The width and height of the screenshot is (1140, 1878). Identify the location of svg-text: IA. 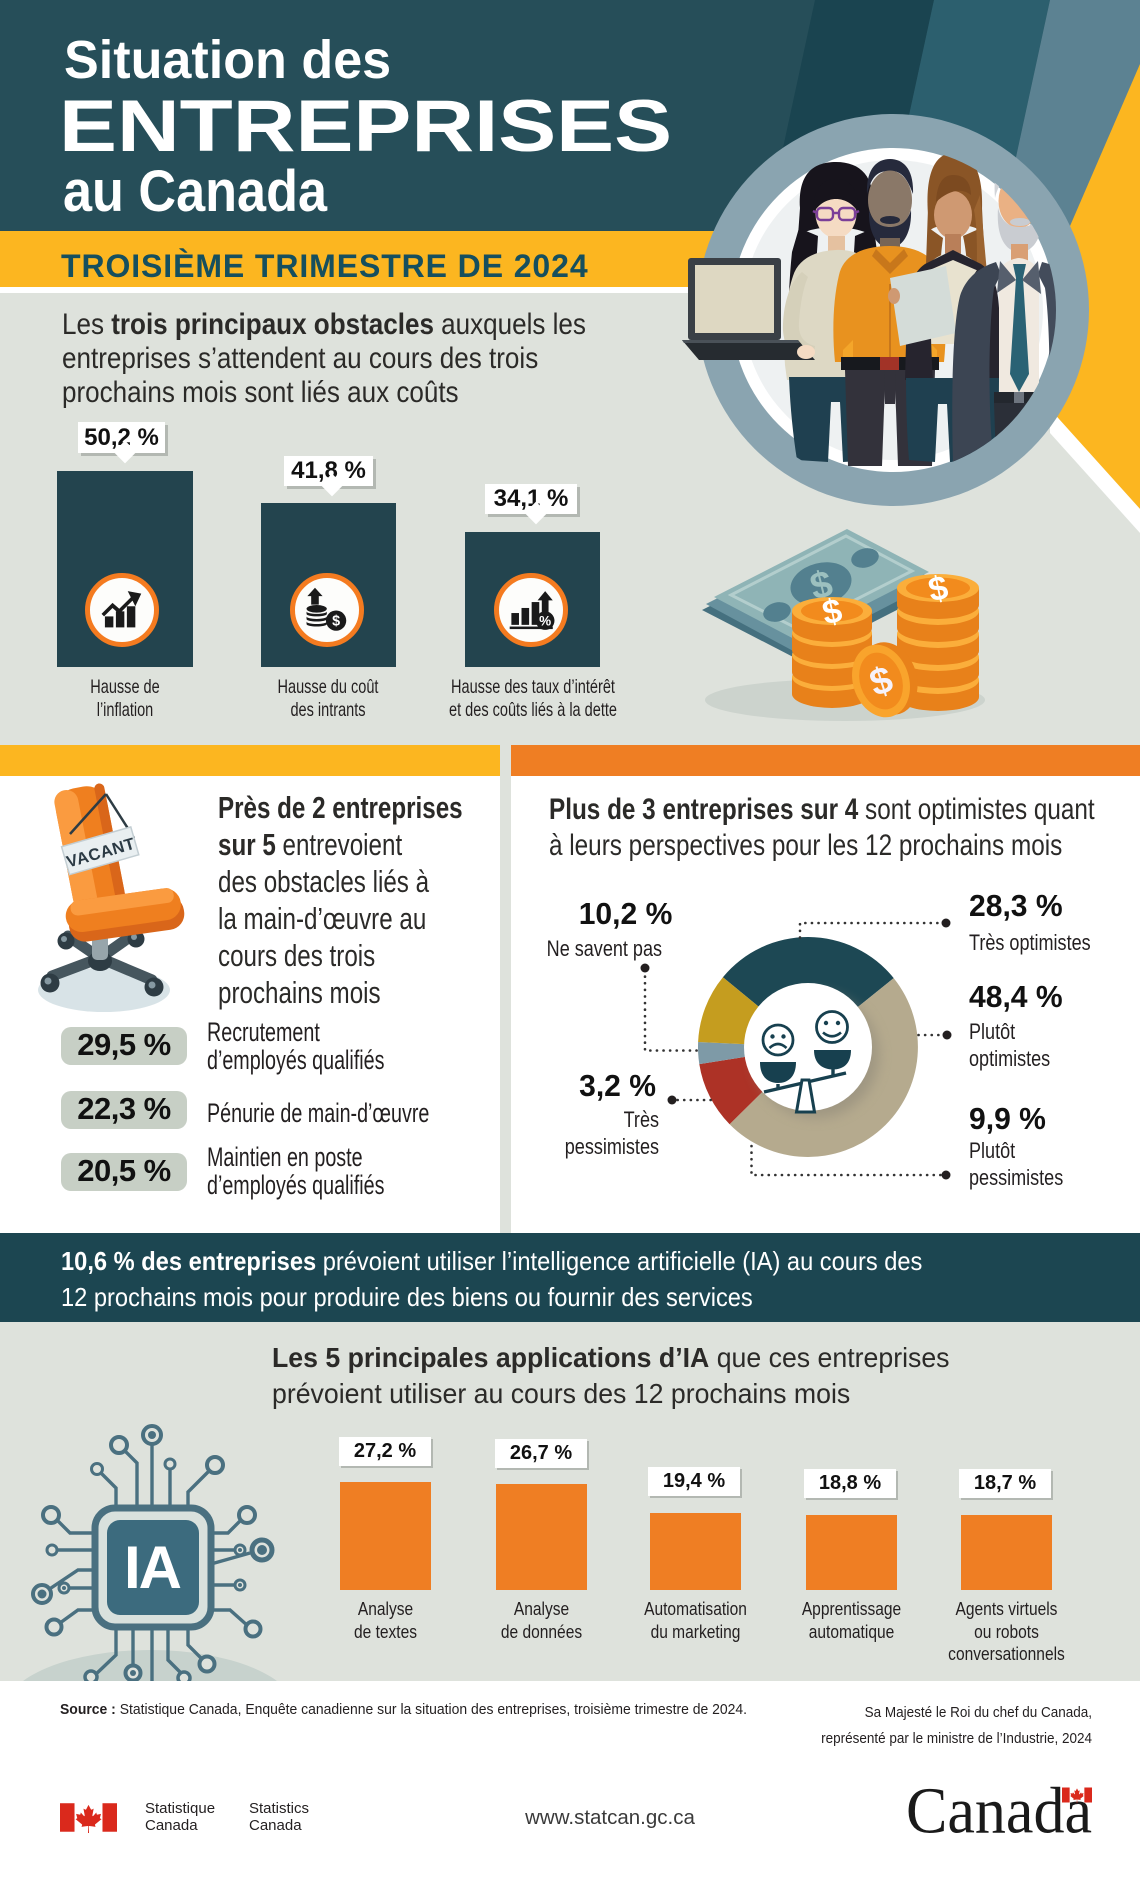
(152, 1567).